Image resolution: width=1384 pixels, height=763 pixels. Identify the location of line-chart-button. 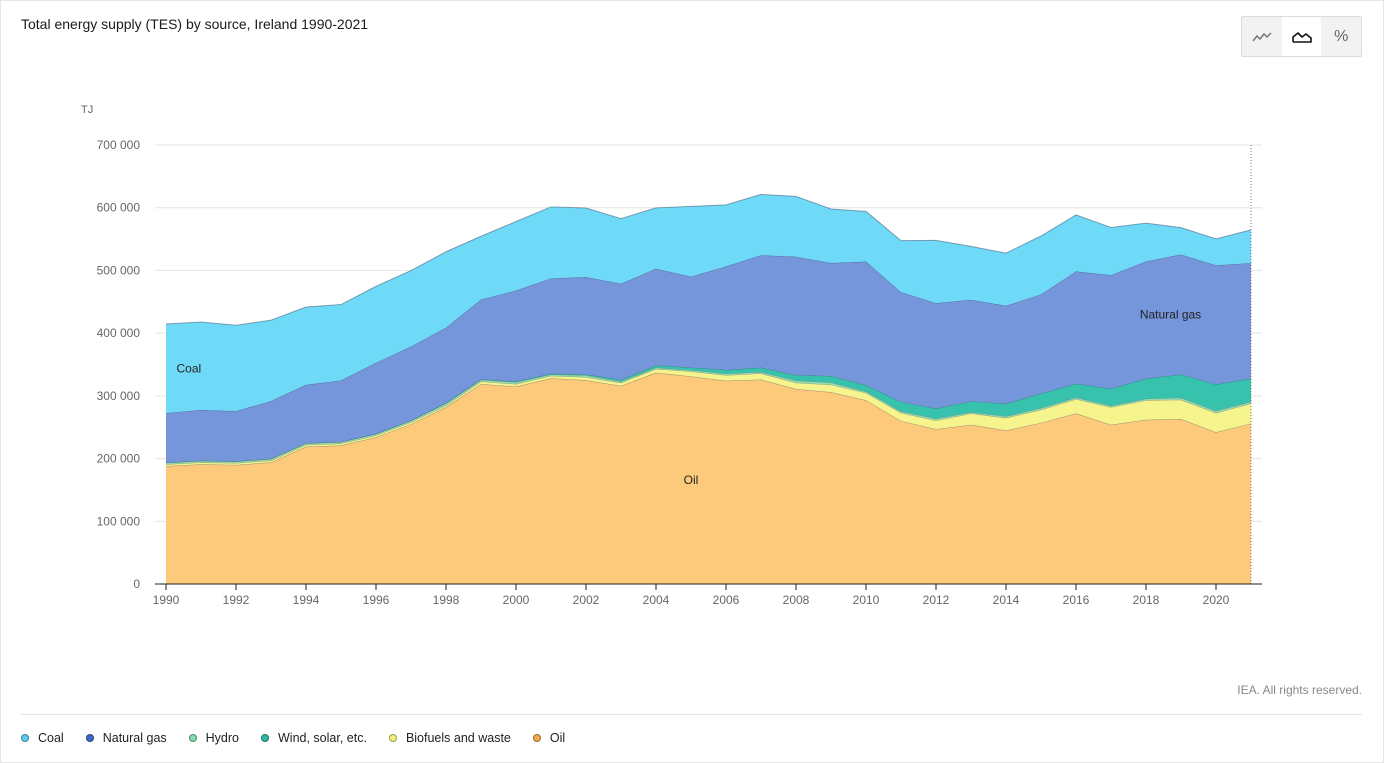
(1262, 36).